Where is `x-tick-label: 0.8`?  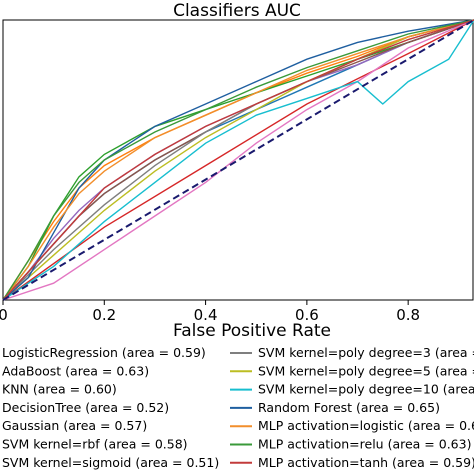 x-tick-label: 0.8 is located at coordinates (408, 315).